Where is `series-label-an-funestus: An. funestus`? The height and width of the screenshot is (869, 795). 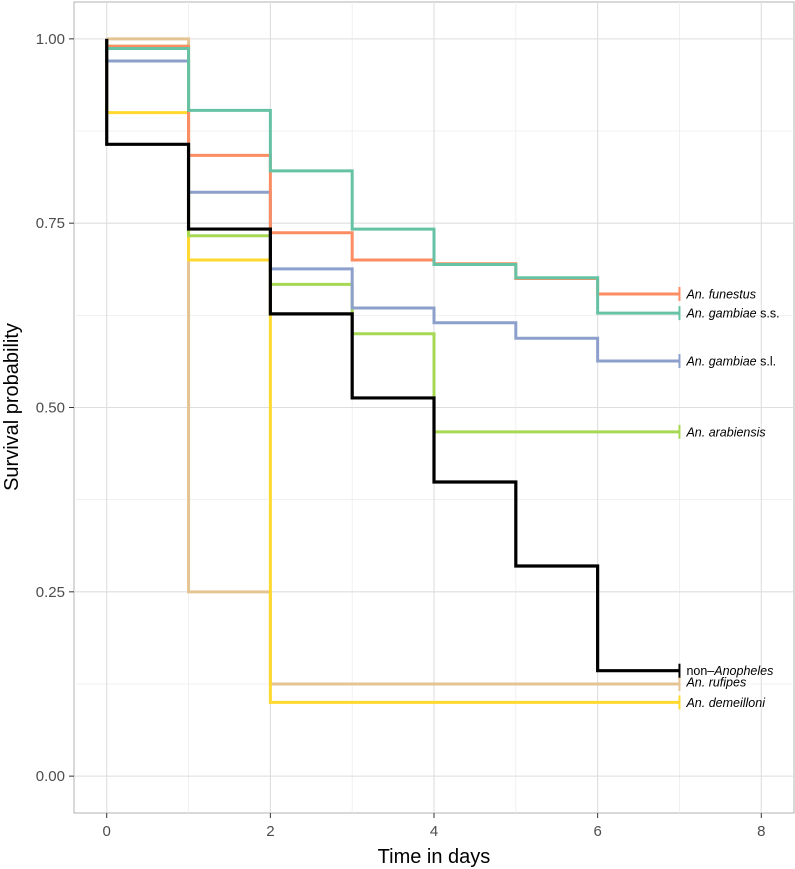 series-label-an-funestus: An. funestus is located at coordinates (720, 294).